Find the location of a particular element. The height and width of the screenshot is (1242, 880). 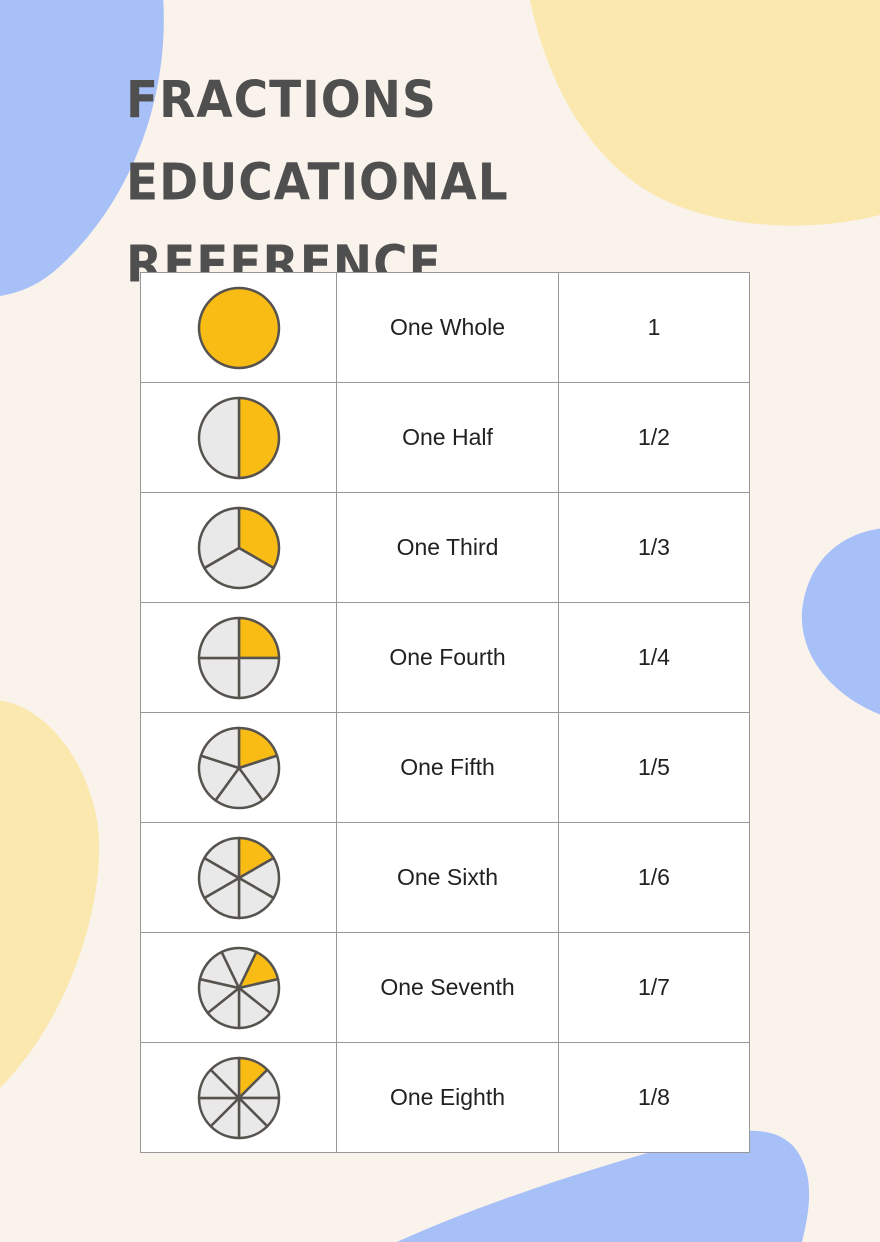

table-row: One Fourth 1/4 is located at coordinates (445, 657).